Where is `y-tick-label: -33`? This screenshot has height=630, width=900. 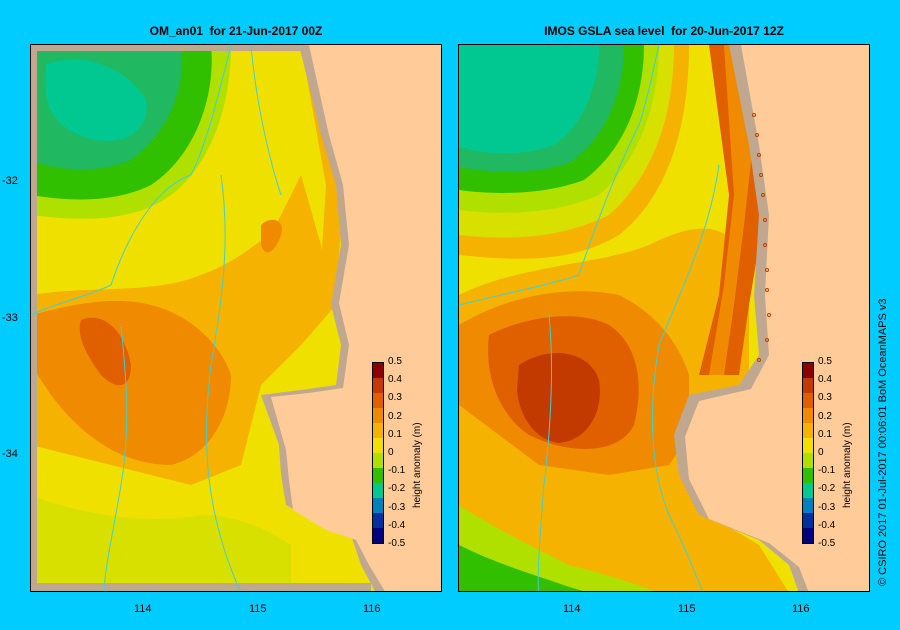
y-tick-label: -33 is located at coordinates (10, 318).